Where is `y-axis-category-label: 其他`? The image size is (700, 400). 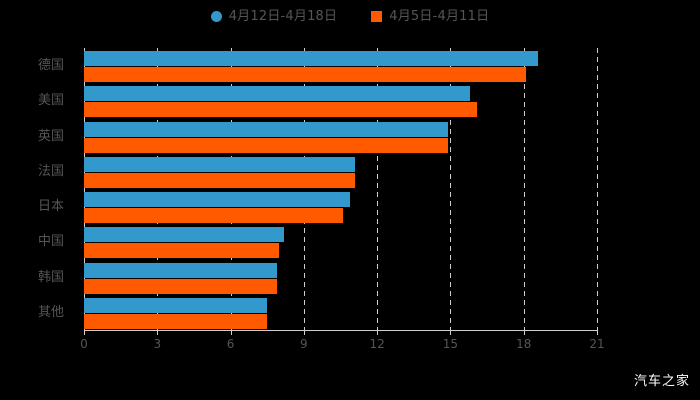
y-axis-category-label: 其他 is located at coordinates (50, 312).